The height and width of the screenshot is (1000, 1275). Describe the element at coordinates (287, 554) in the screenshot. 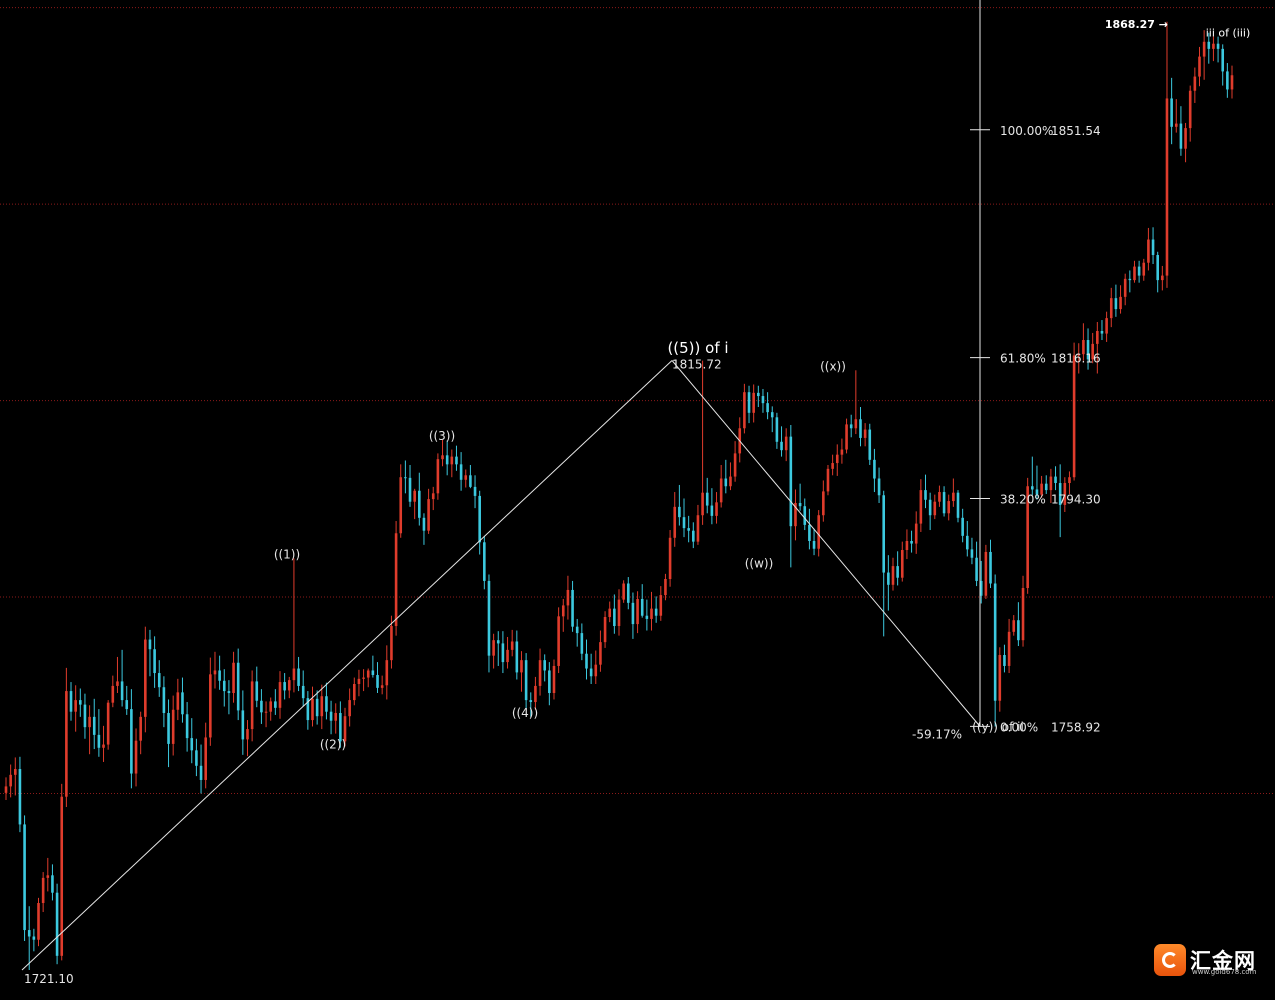

I see `wave-label-0: ((1))` at that location.